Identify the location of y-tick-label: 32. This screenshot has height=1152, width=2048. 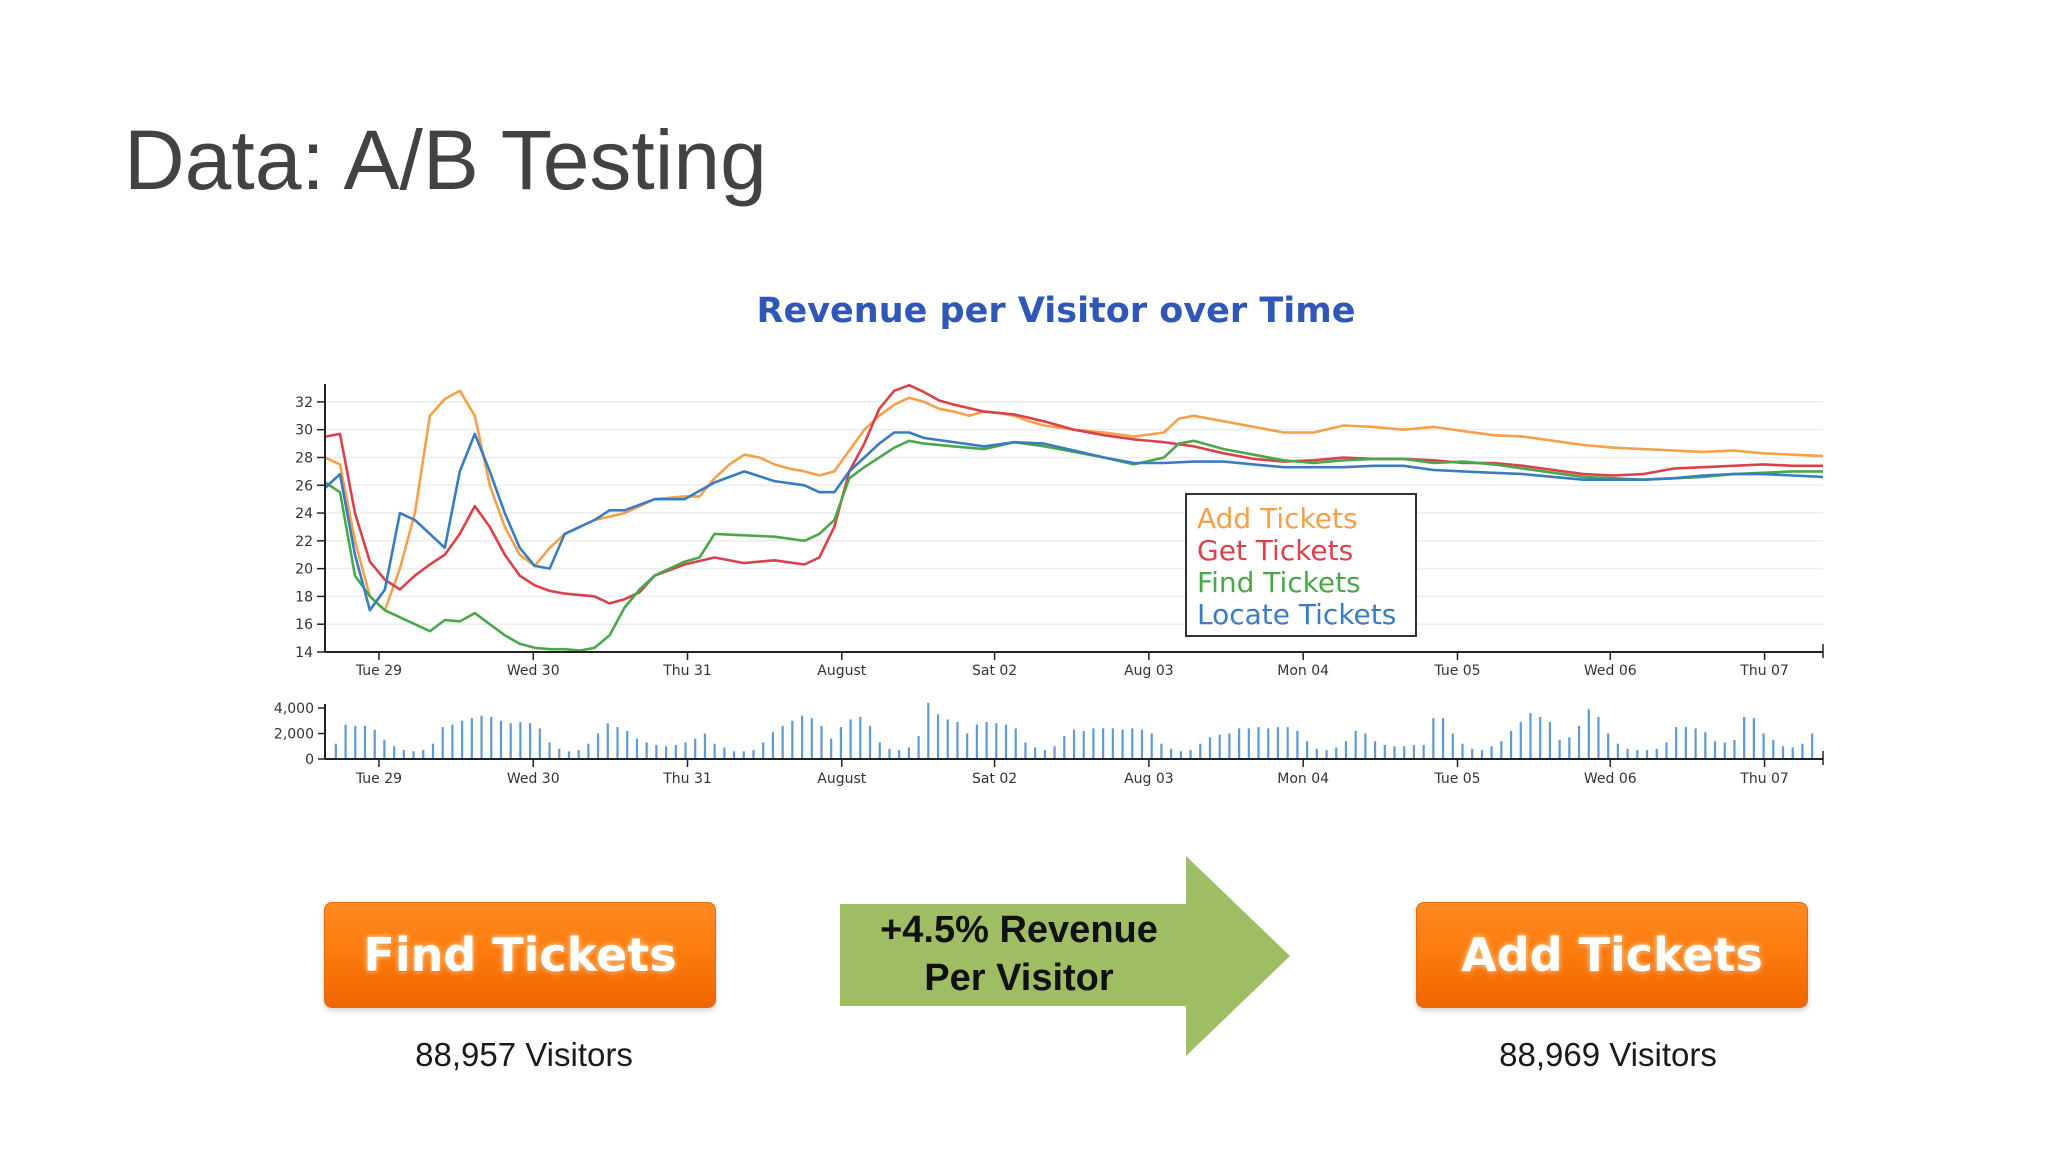
(304, 403).